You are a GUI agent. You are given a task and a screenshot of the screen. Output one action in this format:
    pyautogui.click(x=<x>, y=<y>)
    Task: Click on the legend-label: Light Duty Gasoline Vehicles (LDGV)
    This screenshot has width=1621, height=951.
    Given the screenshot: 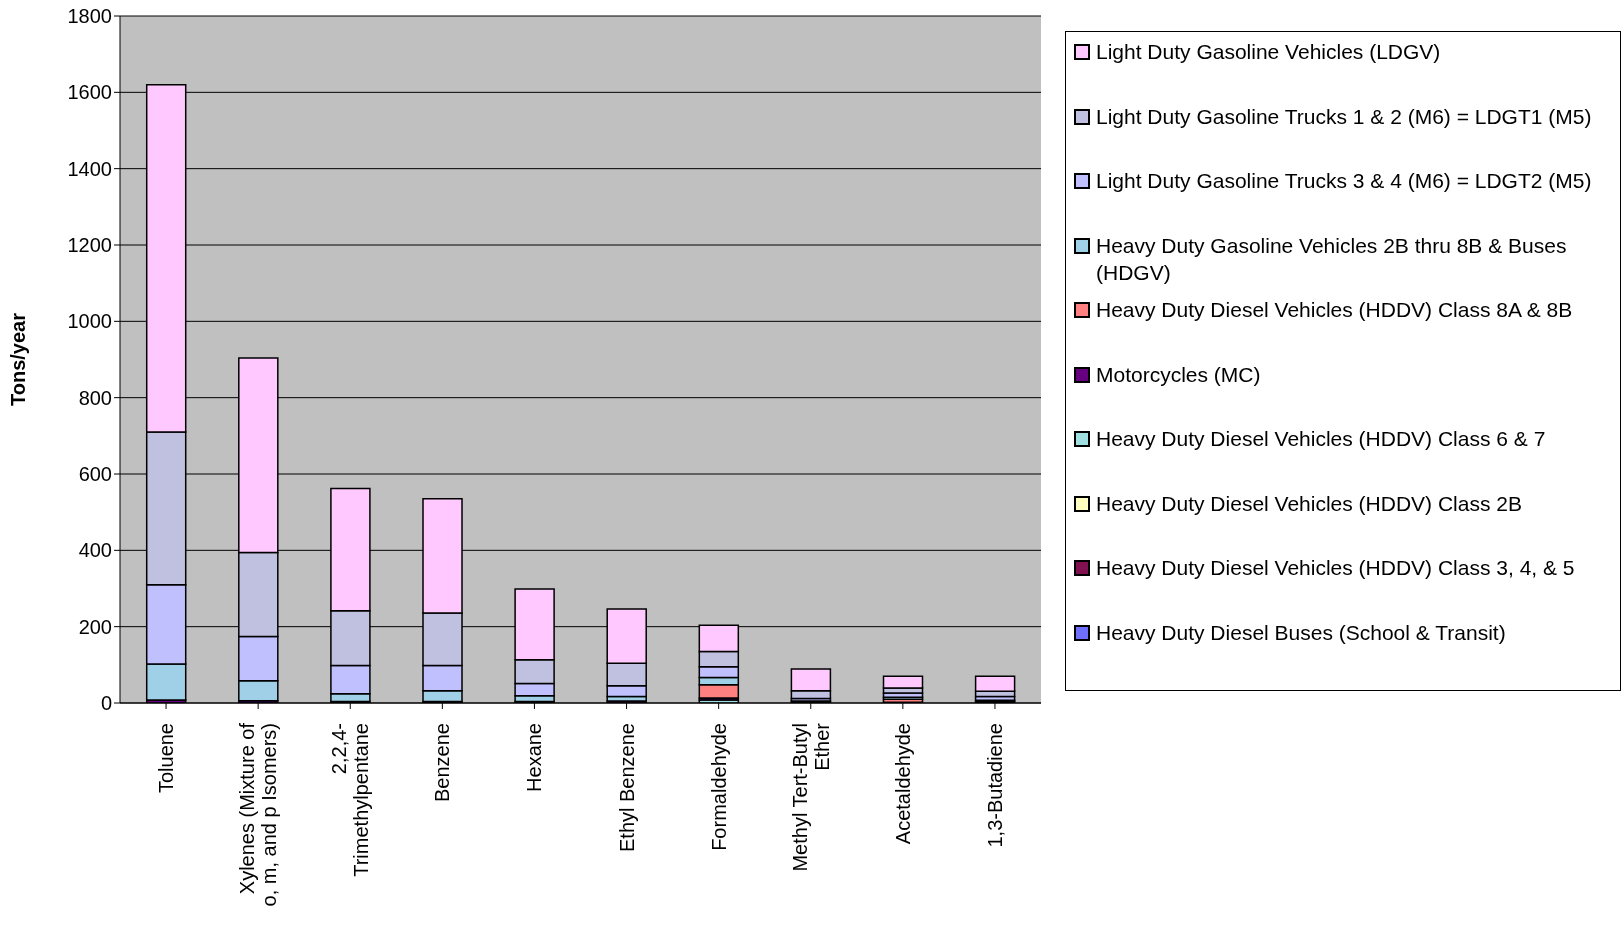 What is the action you would take?
    pyautogui.click(x=1268, y=52)
    